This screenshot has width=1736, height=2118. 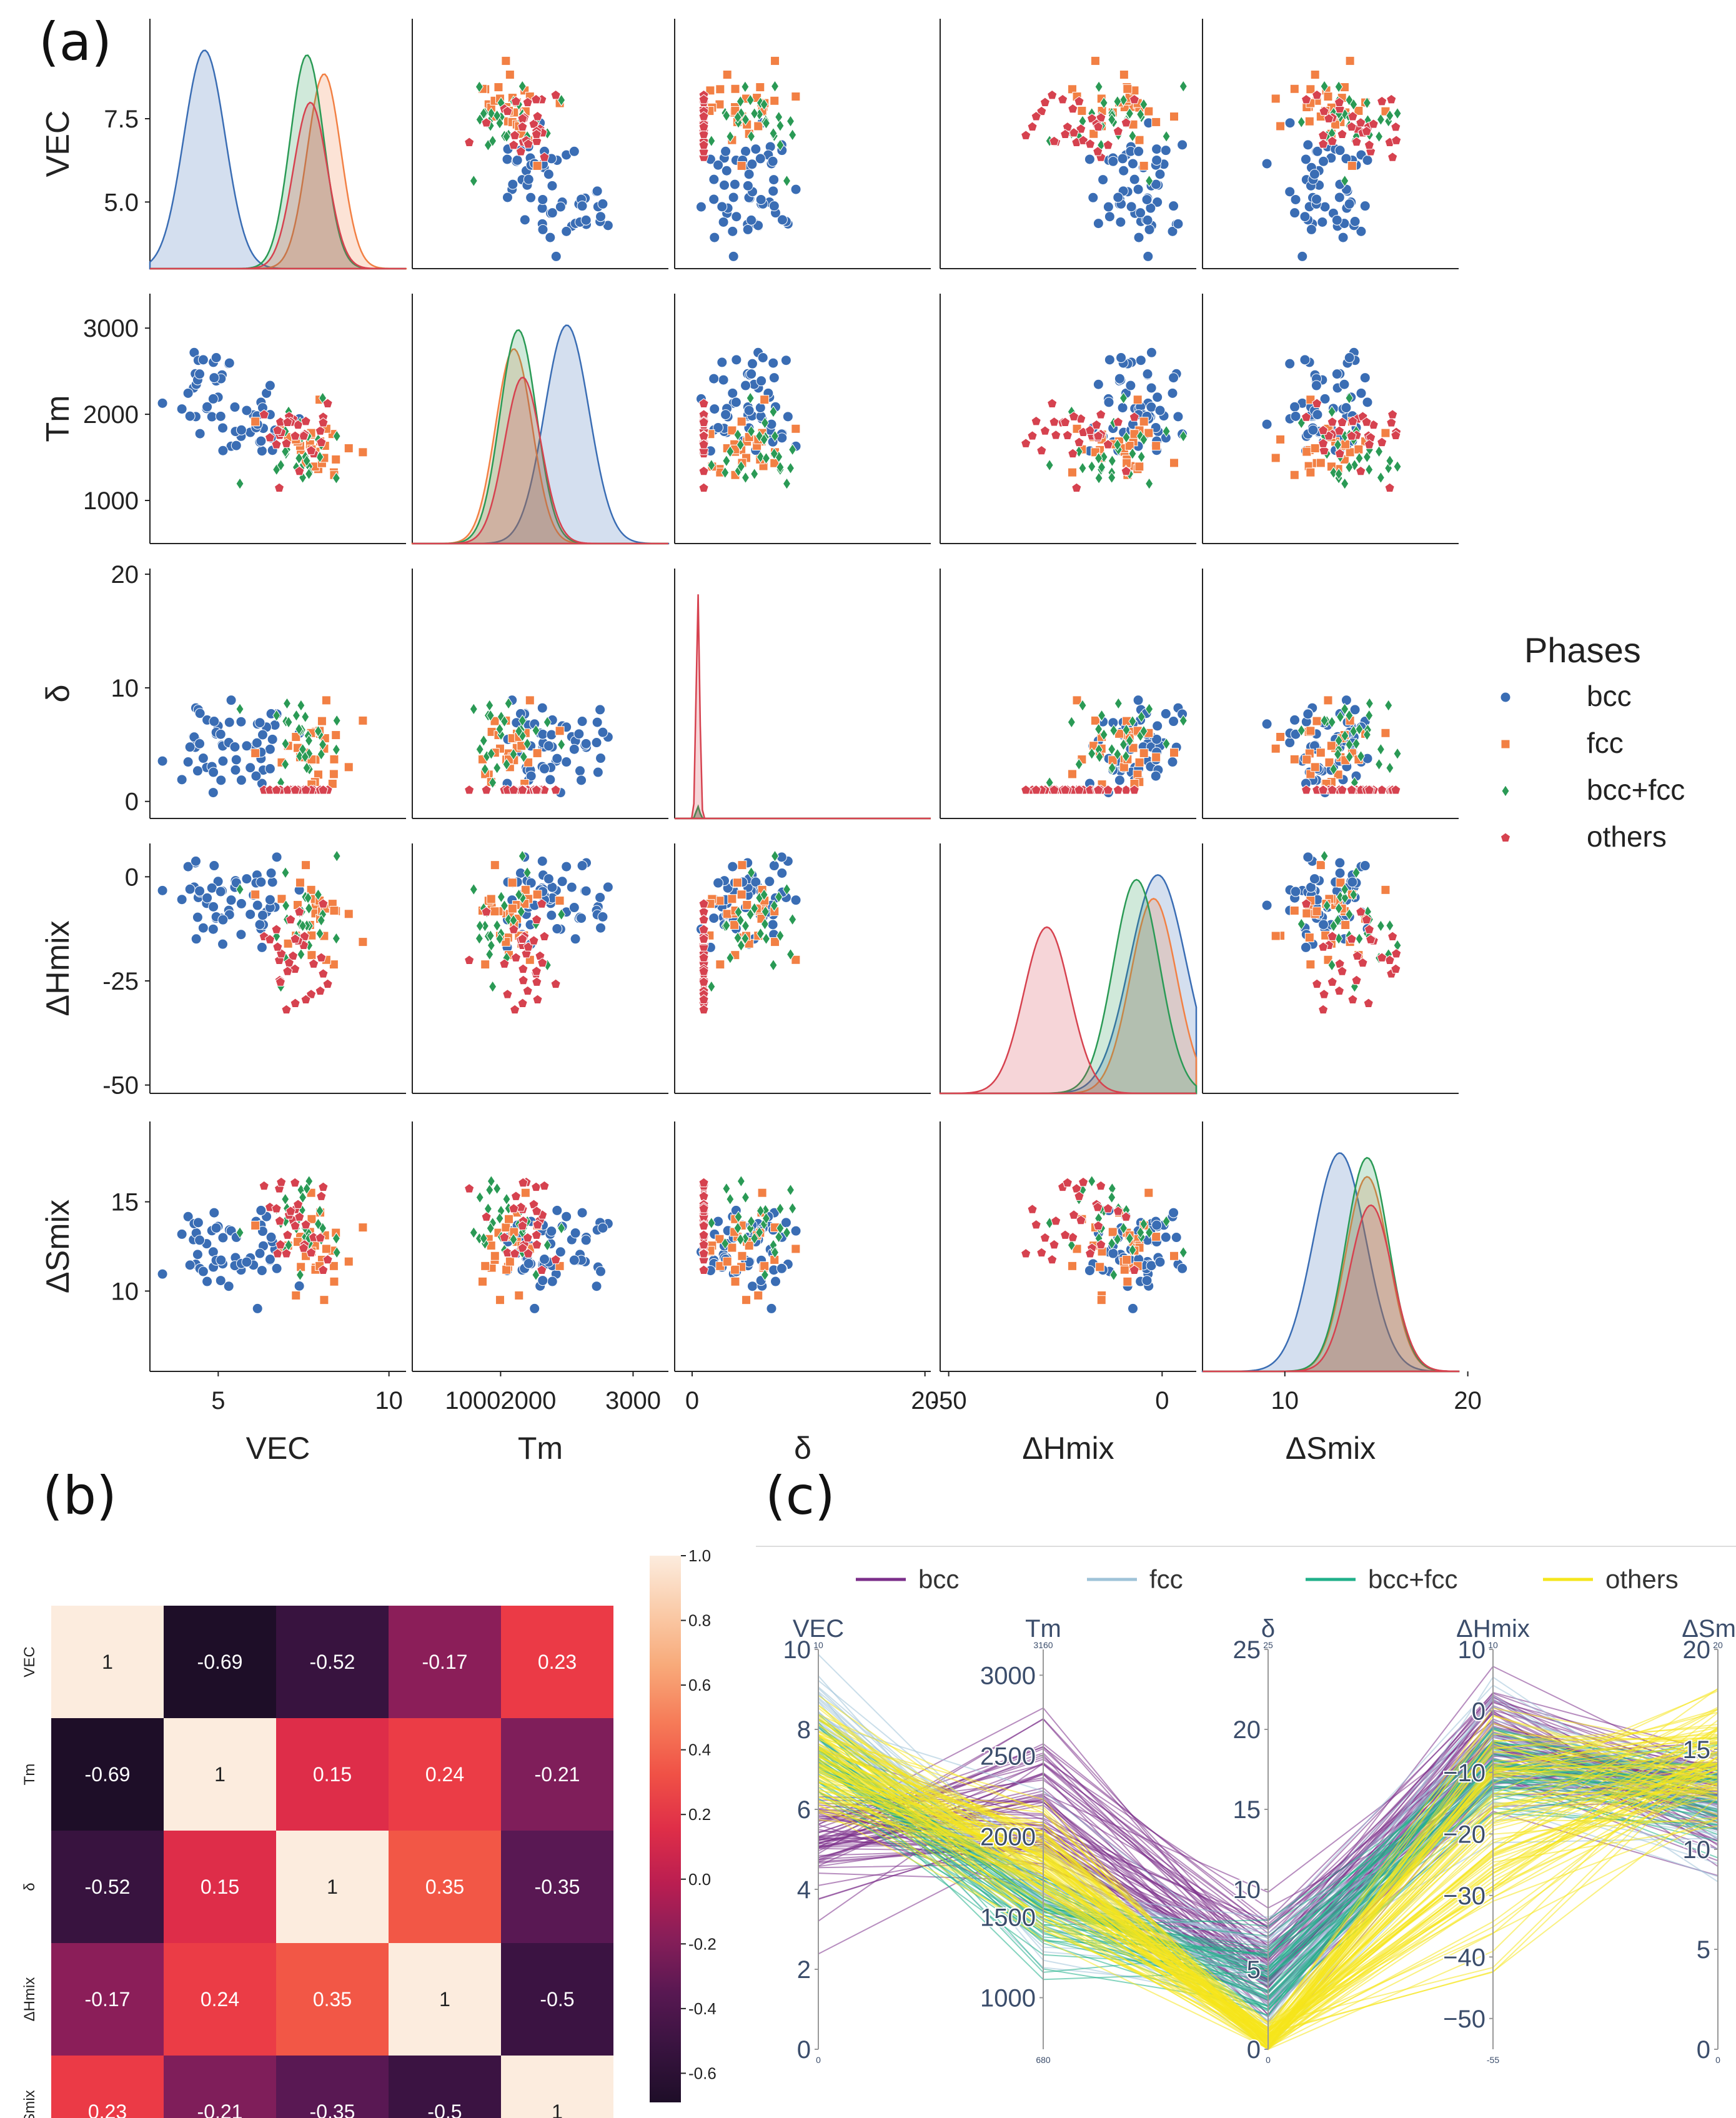 What do you see at coordinates (333, 1999) in the screenshot?
I see `heatmap-value: 0.35` at bounding box center [333, 1999].